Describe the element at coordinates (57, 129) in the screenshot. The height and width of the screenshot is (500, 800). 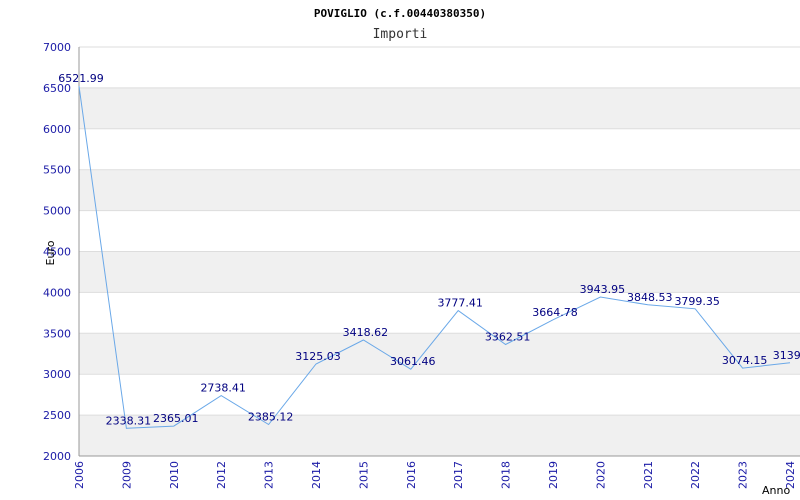
I see `y-tick-label: 6000` at that location.